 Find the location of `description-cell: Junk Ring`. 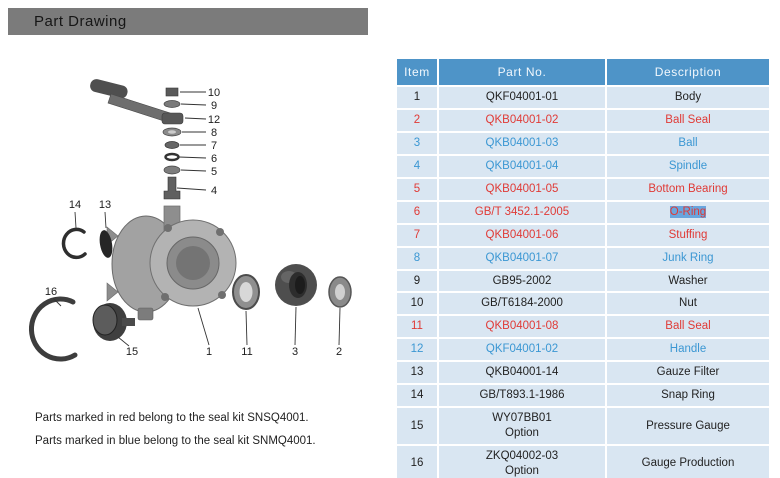

description-cell: Junk Ring is located at coordinates (688, 258).